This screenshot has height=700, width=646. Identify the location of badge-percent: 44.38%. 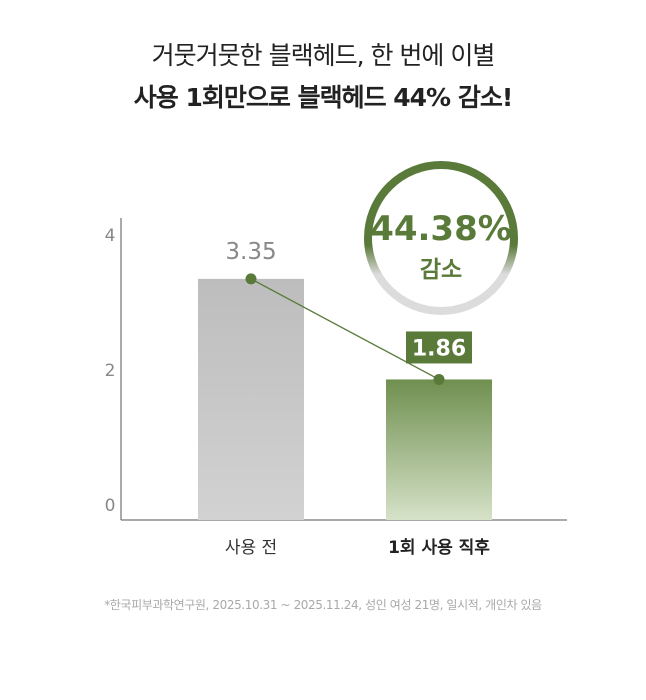
(441, 229).